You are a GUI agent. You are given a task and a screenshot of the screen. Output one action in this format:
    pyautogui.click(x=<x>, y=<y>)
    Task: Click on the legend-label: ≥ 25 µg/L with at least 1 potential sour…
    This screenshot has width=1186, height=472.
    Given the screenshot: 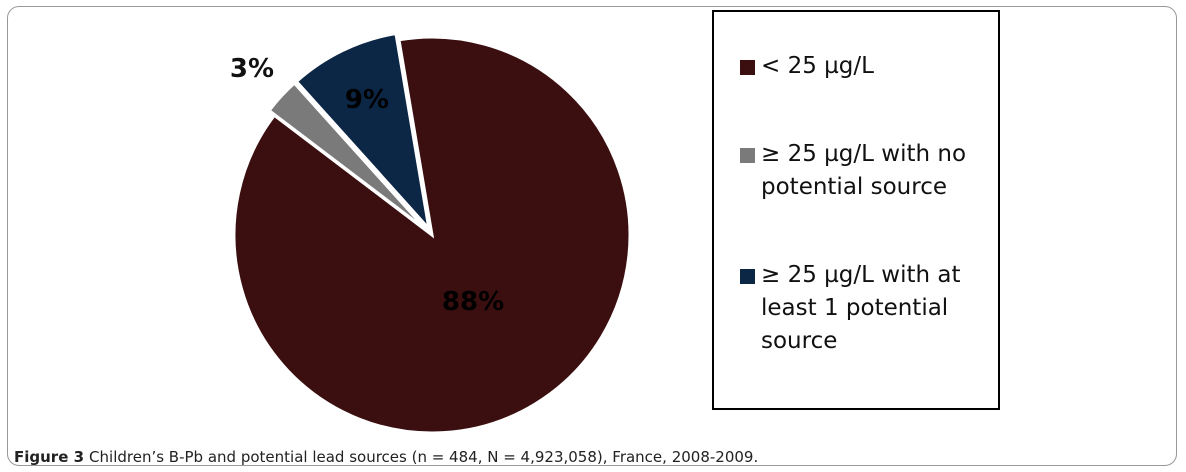 What is the action you would take?
    pyautogui.click(x=861, y=308)
    